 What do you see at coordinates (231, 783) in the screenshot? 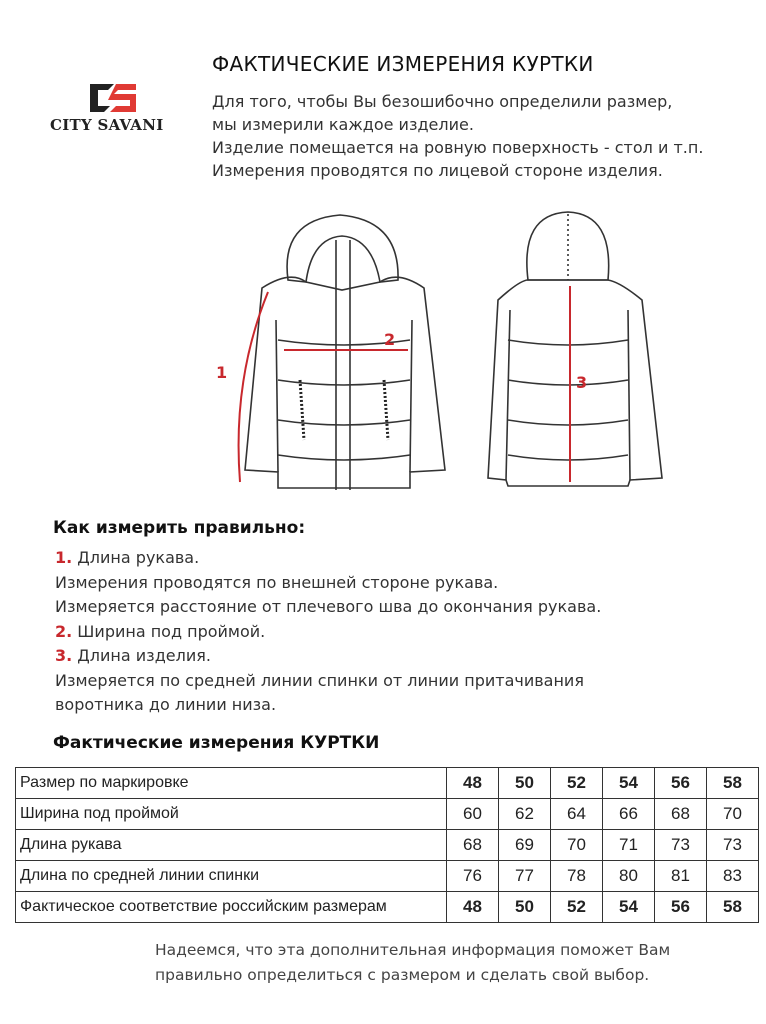
I see `row-label: Размер по маркировке` at bounding box center [231, 783].